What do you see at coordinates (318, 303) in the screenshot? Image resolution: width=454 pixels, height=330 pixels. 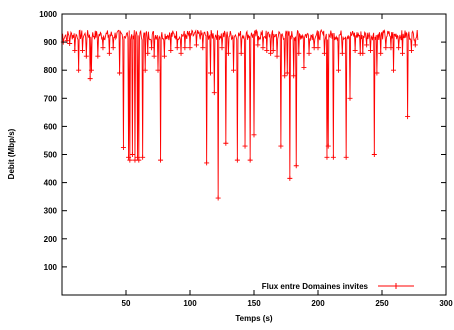 I see `x-tick-label: 200` at bounding box center [318, 303].